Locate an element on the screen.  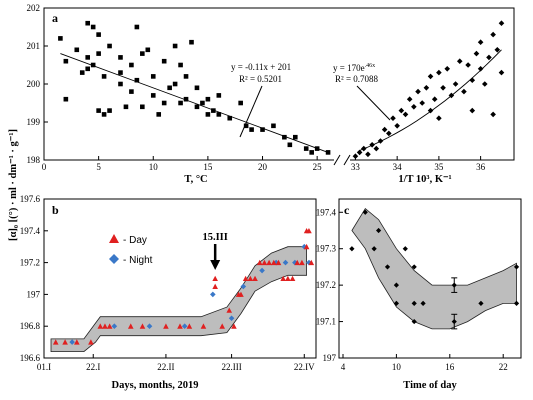
a-left-x-tick-label: 15 is located at coordinates (208, 167).